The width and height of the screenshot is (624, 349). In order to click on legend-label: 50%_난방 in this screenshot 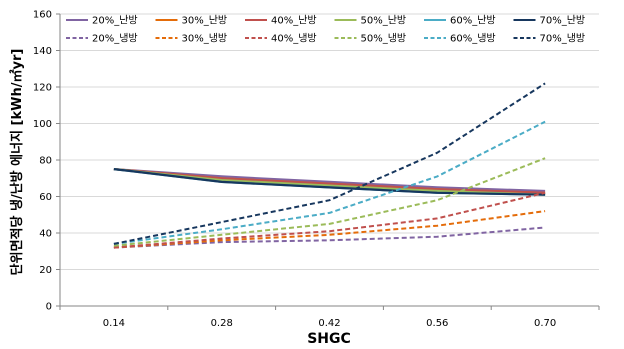, I will do `click(384, 21)`.